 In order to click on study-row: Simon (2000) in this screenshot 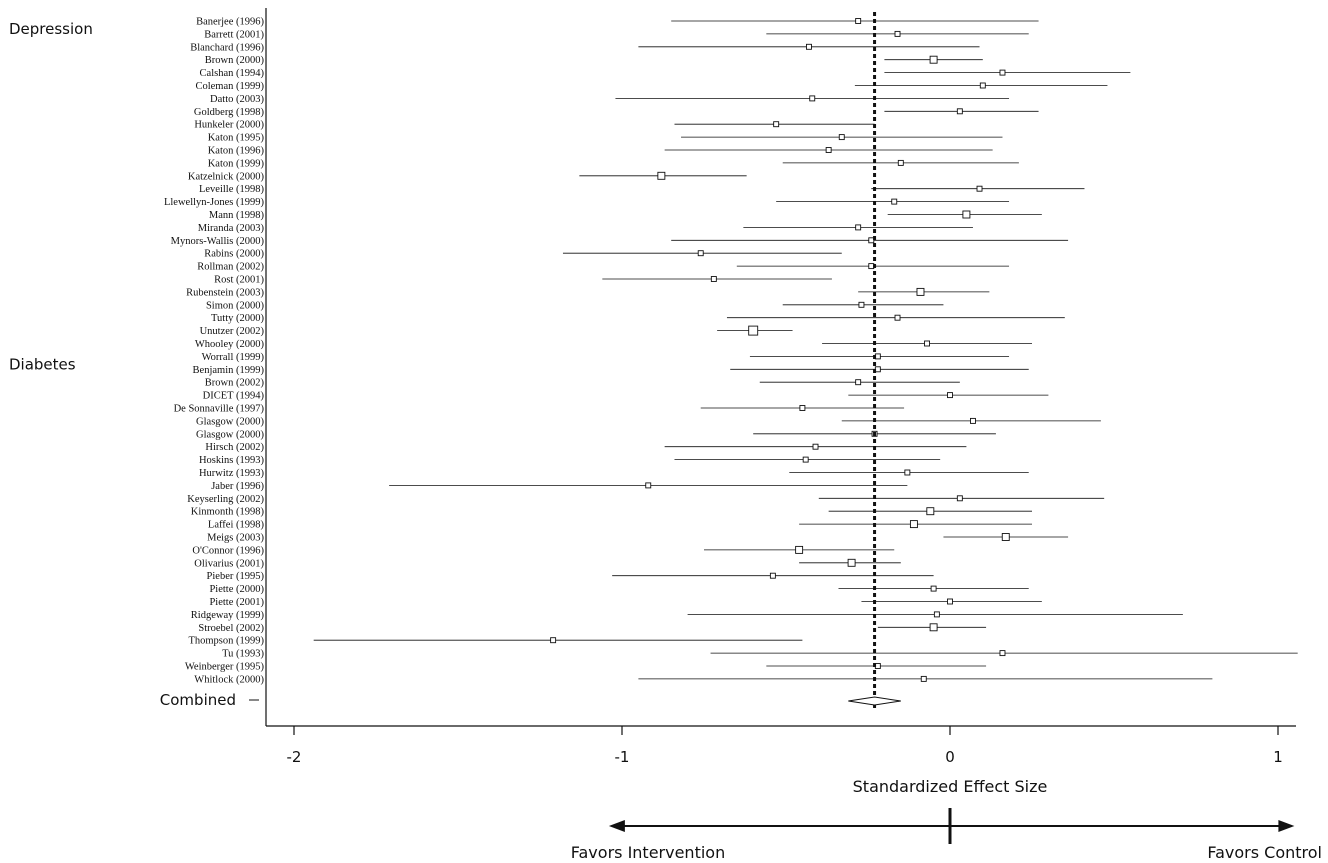, I will do `click(575, 305)`.